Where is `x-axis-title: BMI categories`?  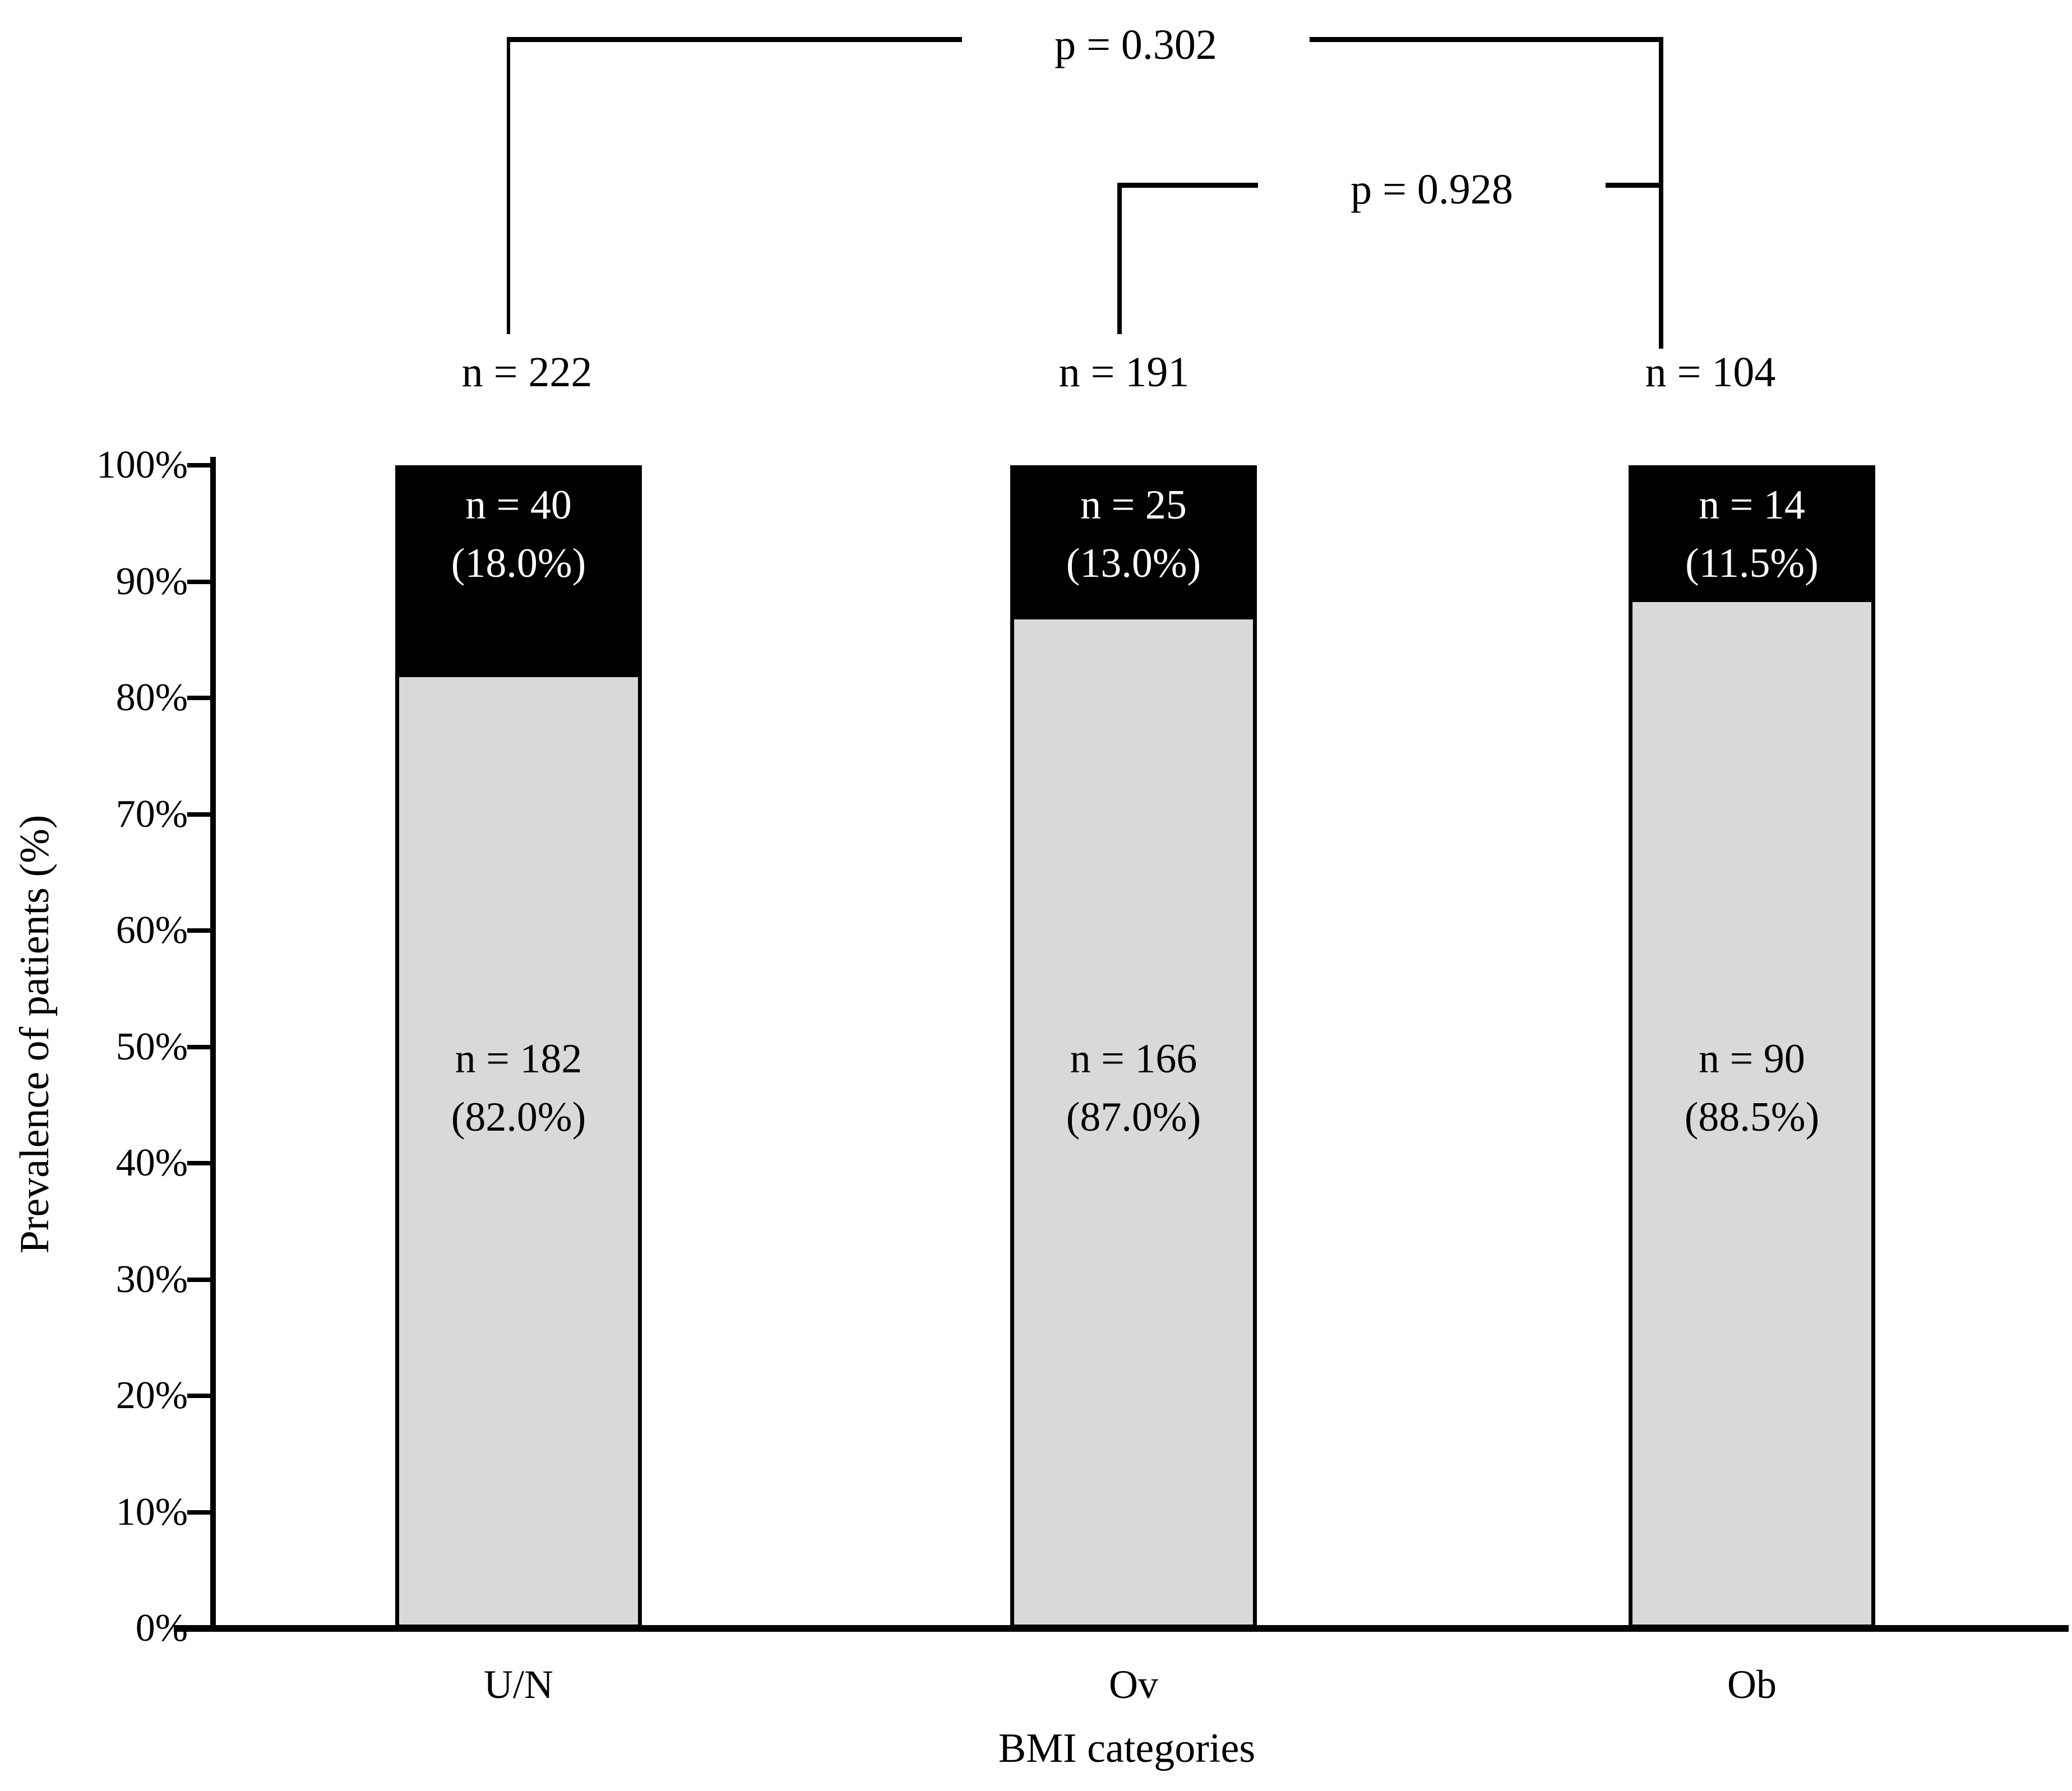
x-axis-title: BMI categories is located at coordinates (1127, 1748).